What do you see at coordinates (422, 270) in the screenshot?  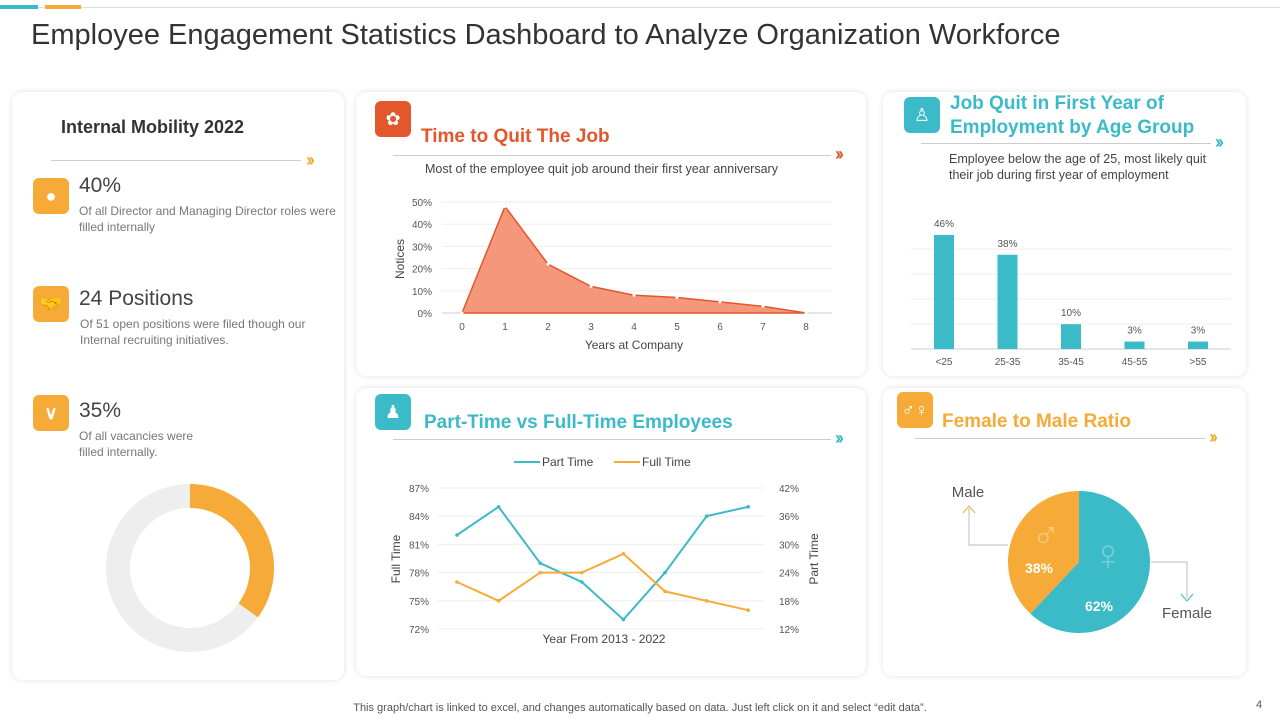 I see `y-tick-label: 20%` at bounding box center [422, 270].